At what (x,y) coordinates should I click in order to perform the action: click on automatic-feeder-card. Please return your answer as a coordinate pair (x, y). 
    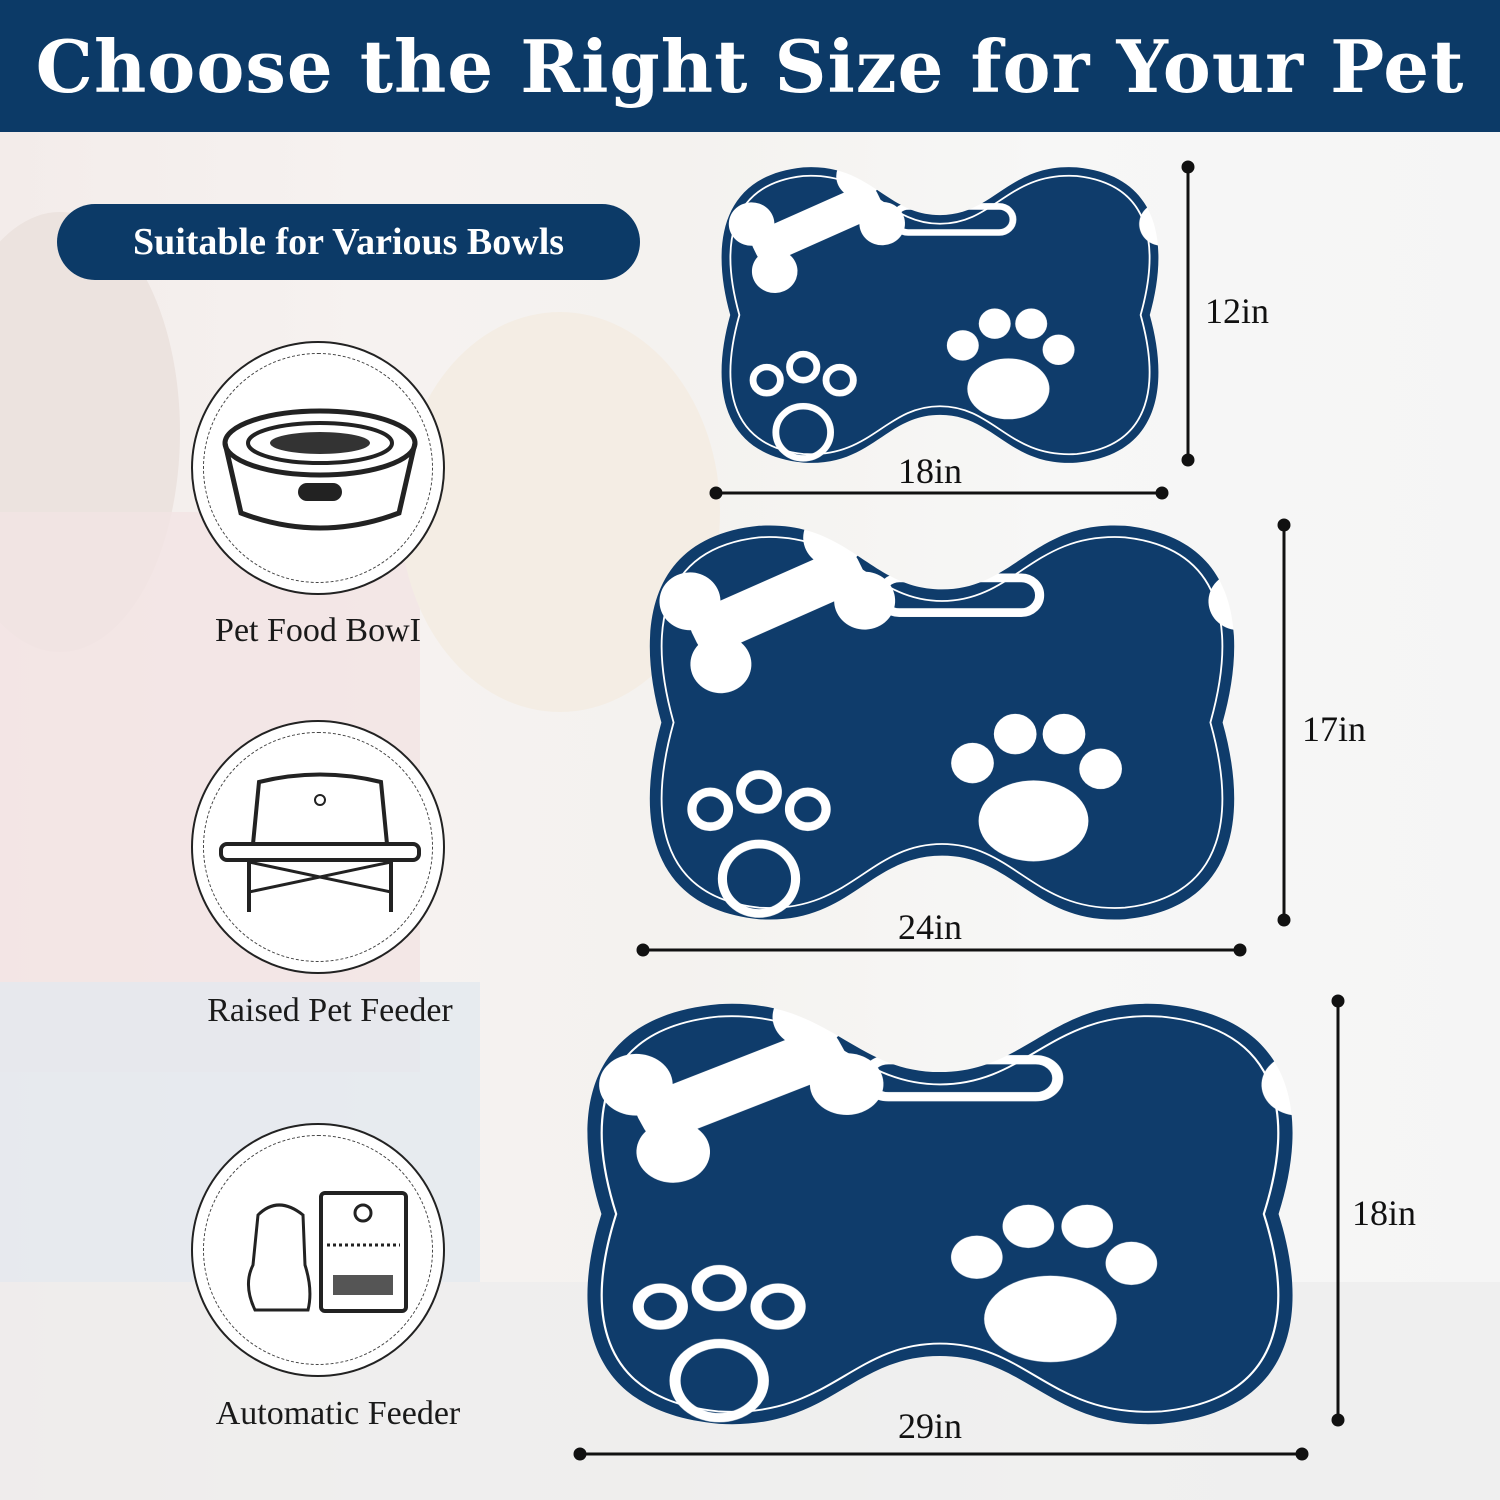
    Looking at the image, I should click on (318, 1250).